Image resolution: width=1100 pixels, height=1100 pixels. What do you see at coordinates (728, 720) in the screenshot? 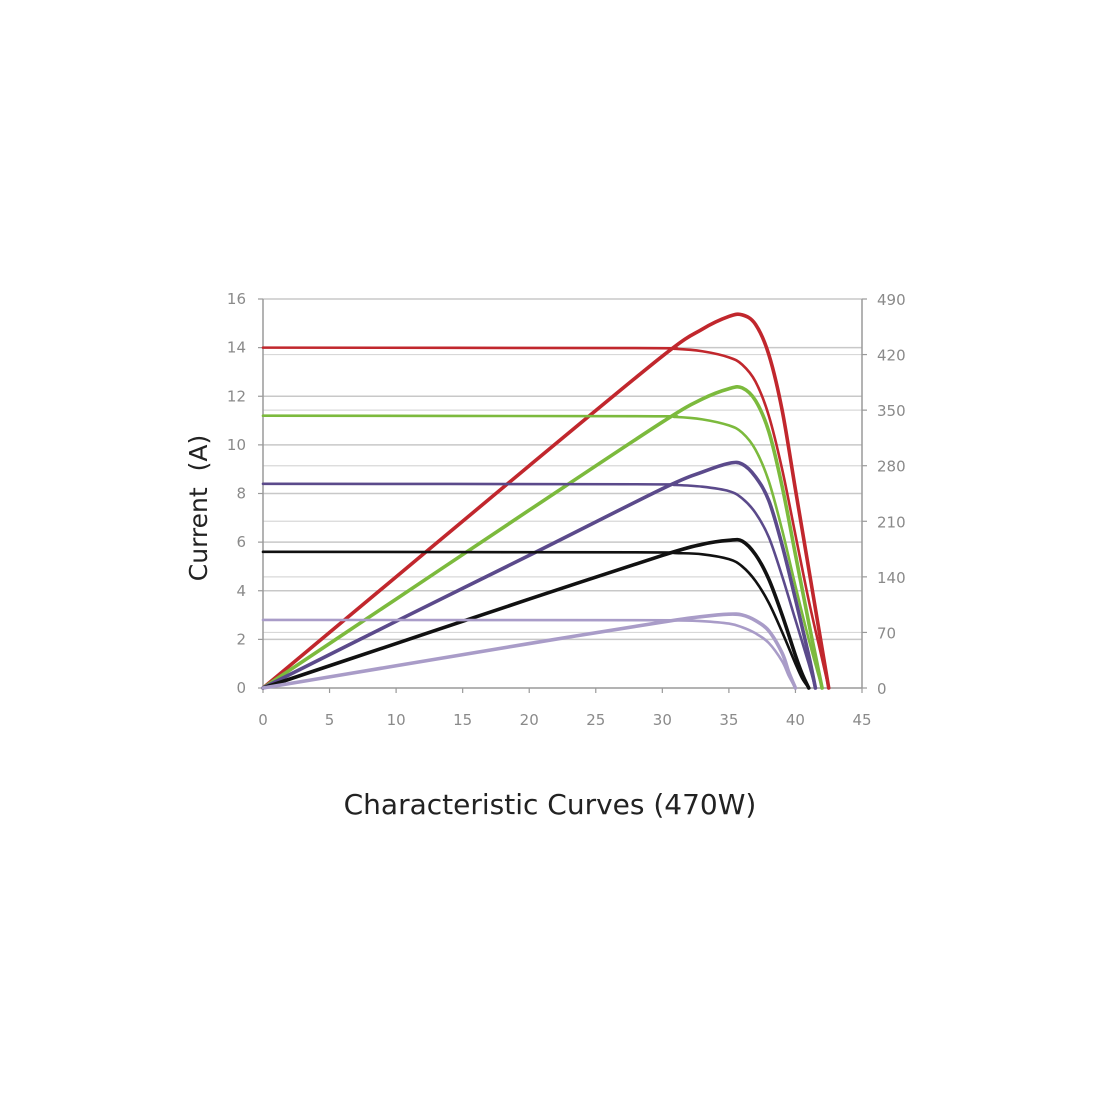
I see `x-tick-label-7: 35` at bounding box center [728, 720].